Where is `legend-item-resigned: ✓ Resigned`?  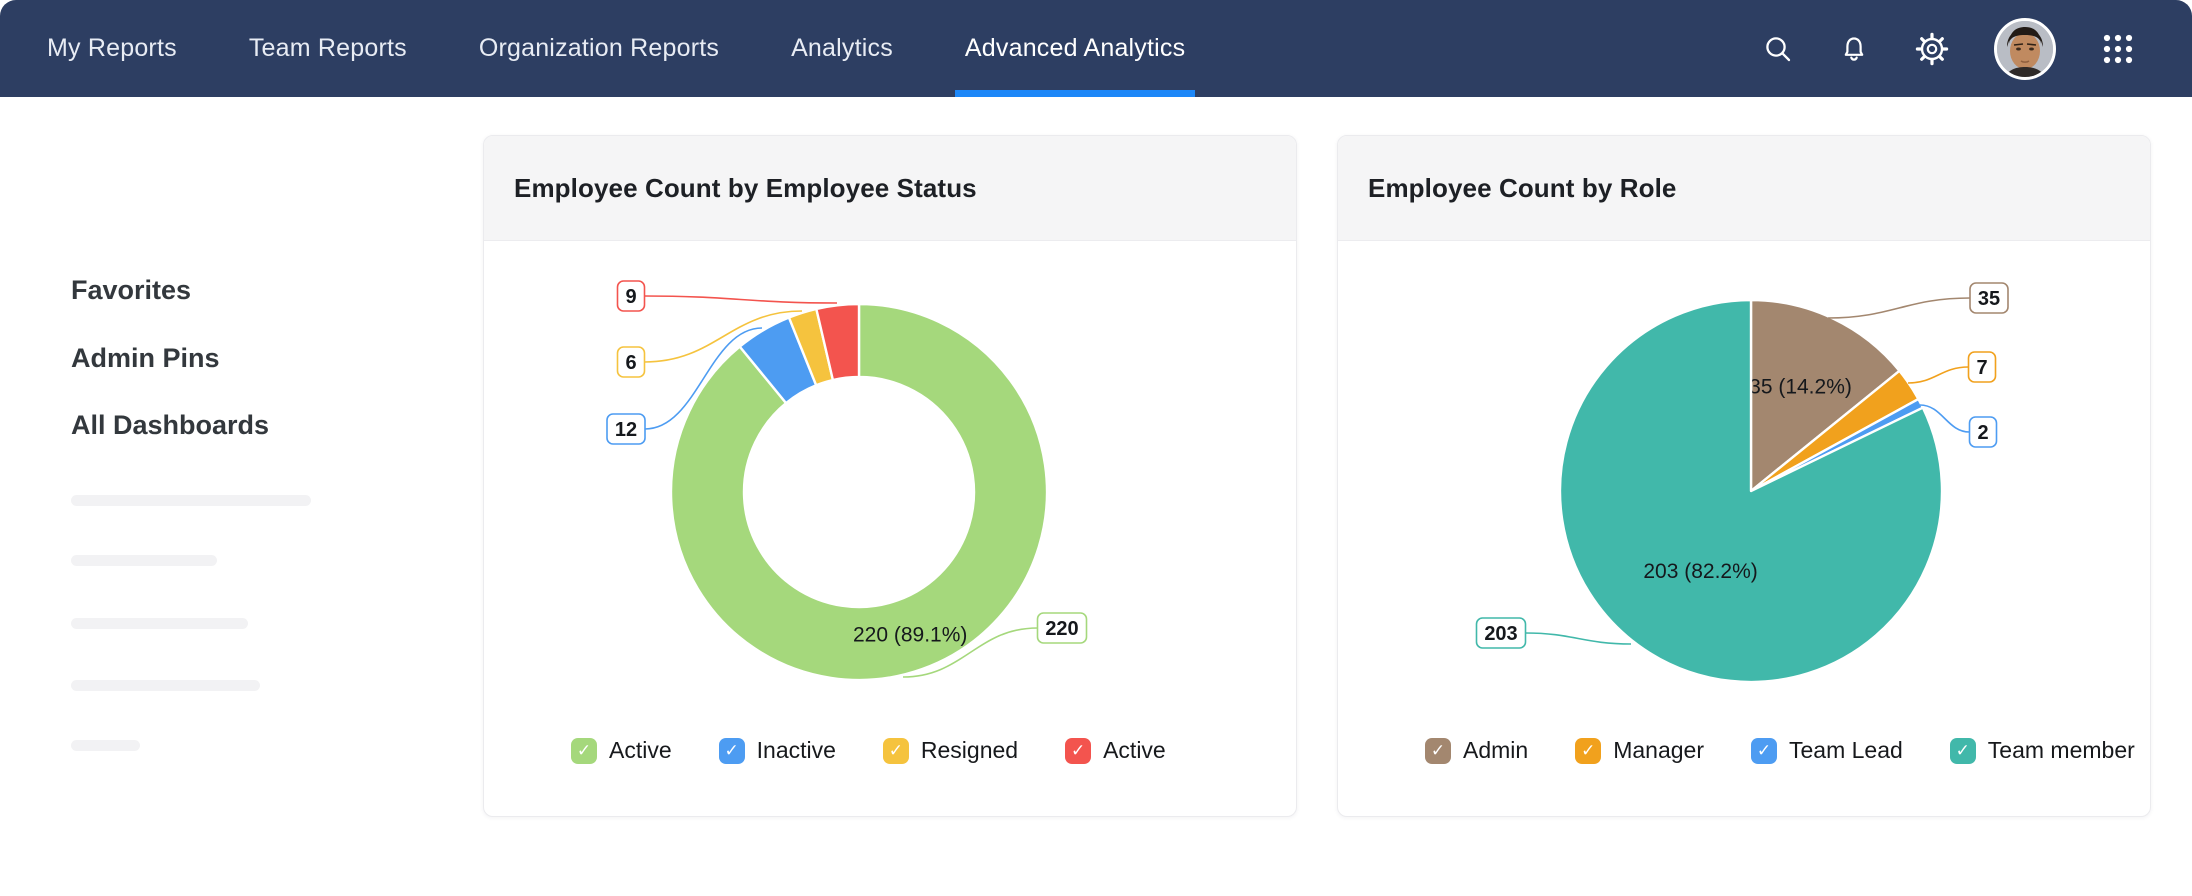 legend-item-resigned: ✓ Resigned is located at coordinates (950, 750).